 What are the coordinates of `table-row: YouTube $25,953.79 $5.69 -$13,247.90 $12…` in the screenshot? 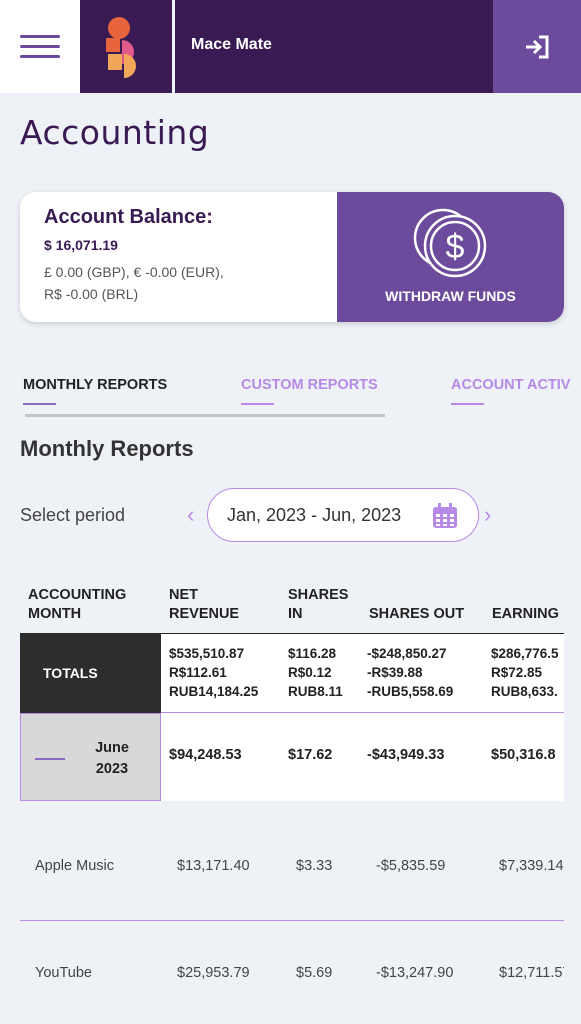 It's located at (292, 975).